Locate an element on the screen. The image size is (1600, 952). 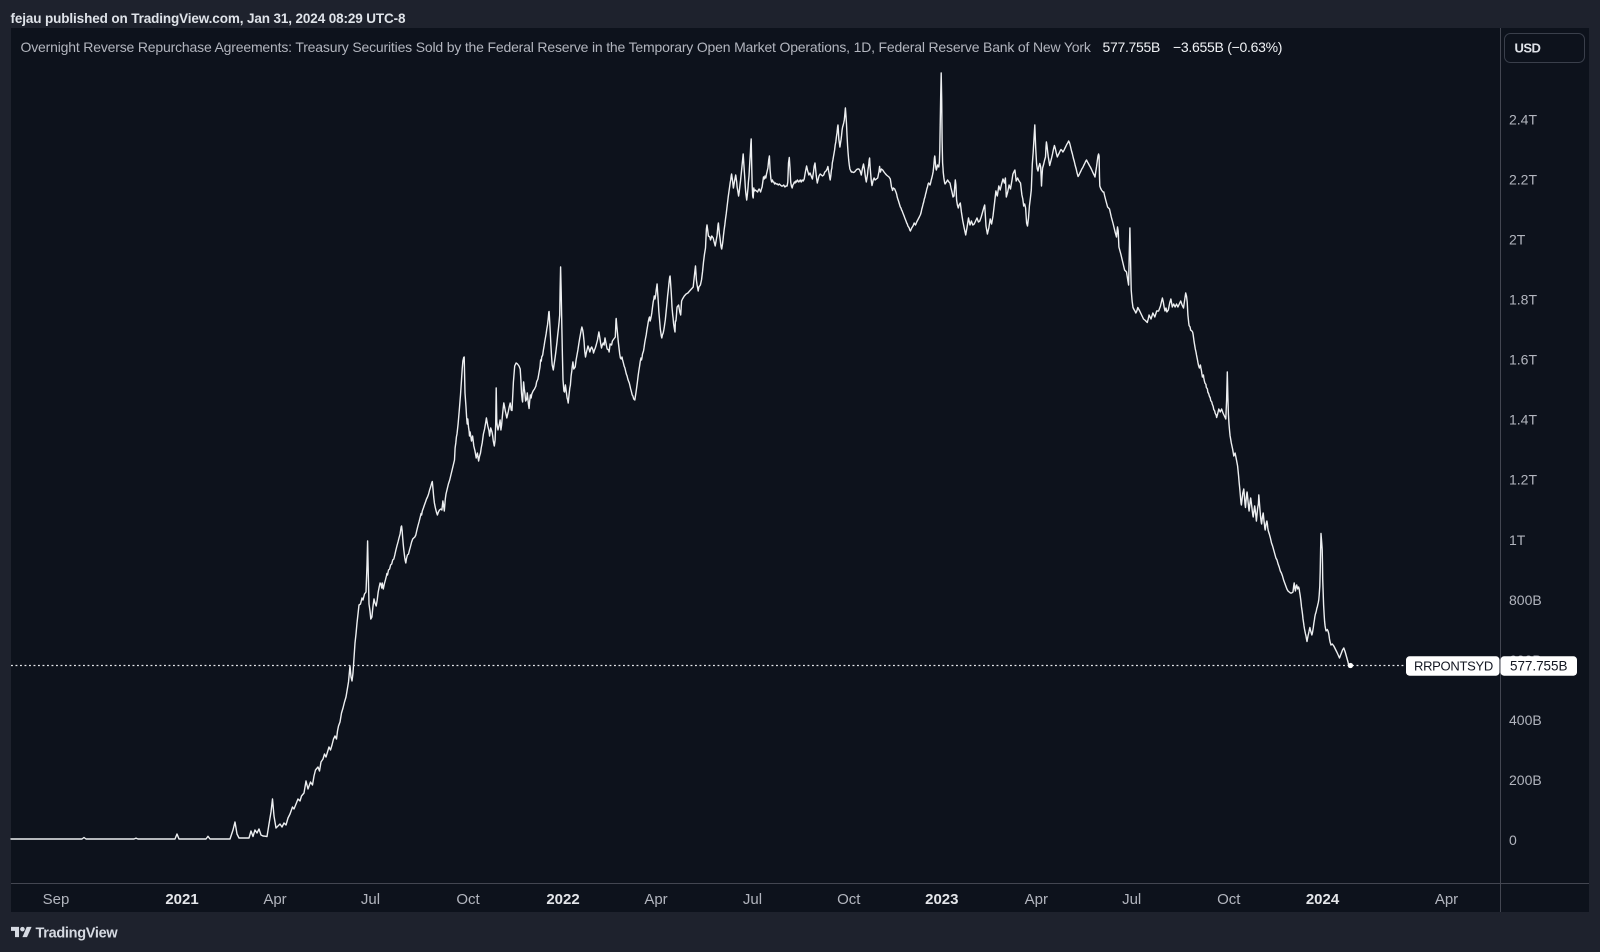
svg-text: −3.655B (−0.63%) is located at coordinates (1227, 47).